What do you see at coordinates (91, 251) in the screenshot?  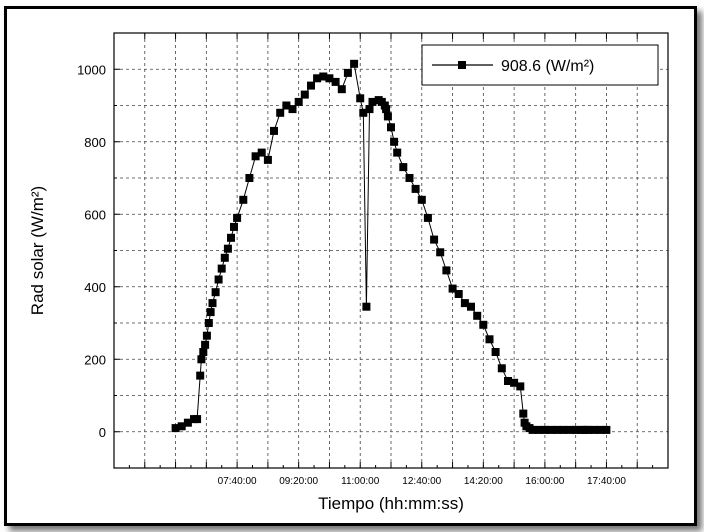 I see `y-tick-labels: 0 200 400 600 800 1000` at bounding box center [91, 251].